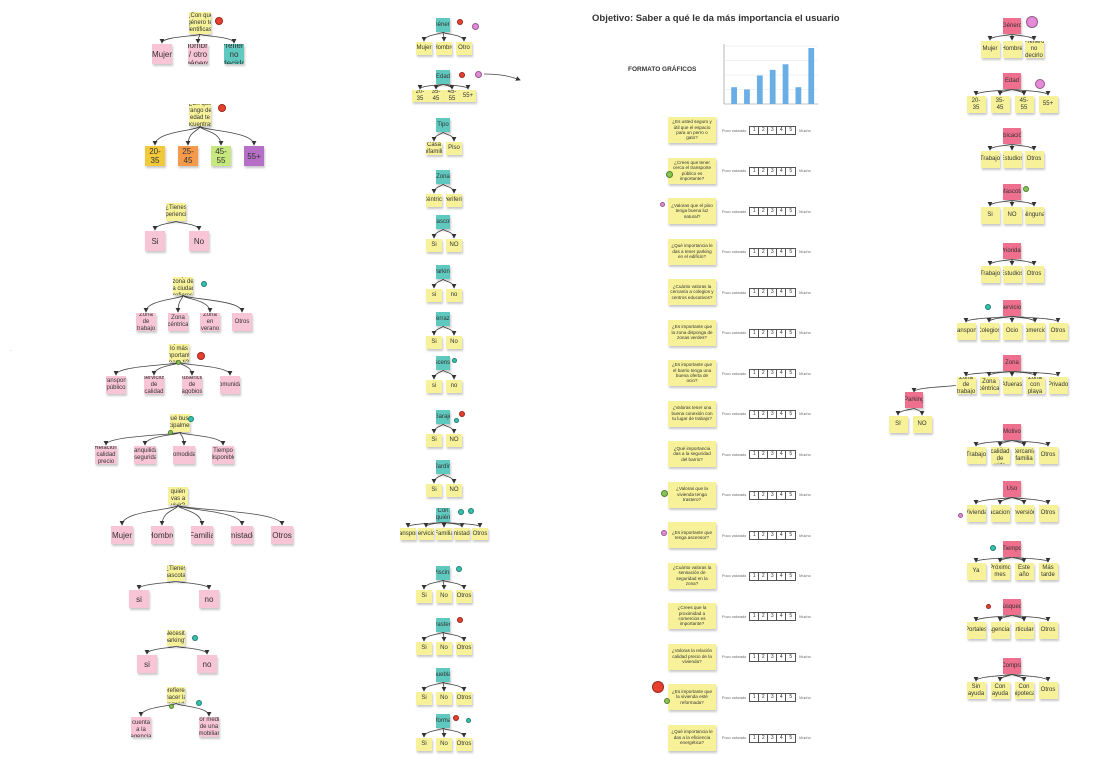 The width and height of the screenshot is (1100, 777). I want to click on question-note-10: ¿Es importante que tenga ascensor?, so click(692, 535).